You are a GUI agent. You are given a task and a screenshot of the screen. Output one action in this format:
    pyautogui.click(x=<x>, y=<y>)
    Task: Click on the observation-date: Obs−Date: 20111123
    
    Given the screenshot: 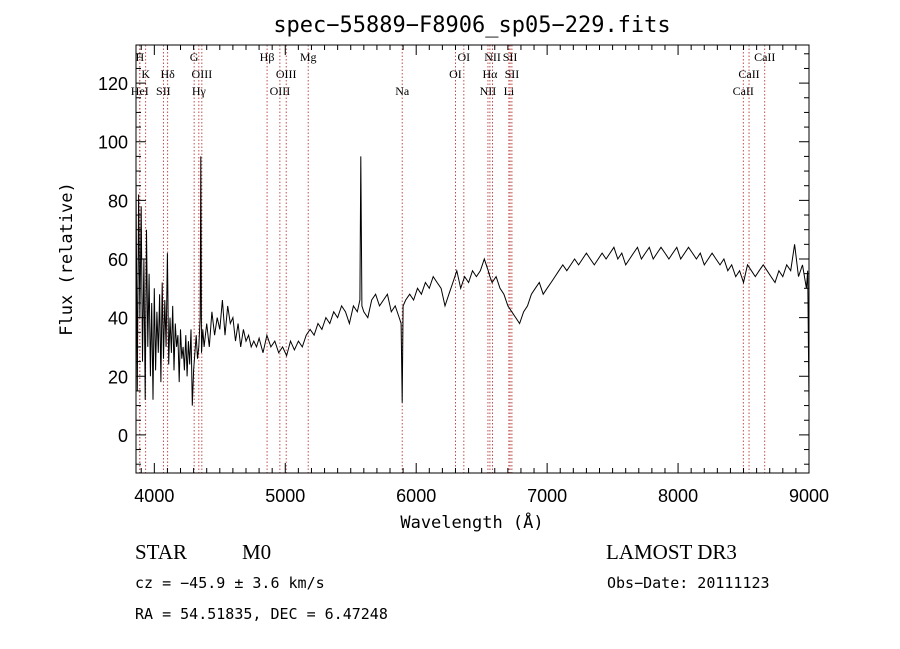 What is the action you would take?
    pyautogui.click(x=688, y=583)
    